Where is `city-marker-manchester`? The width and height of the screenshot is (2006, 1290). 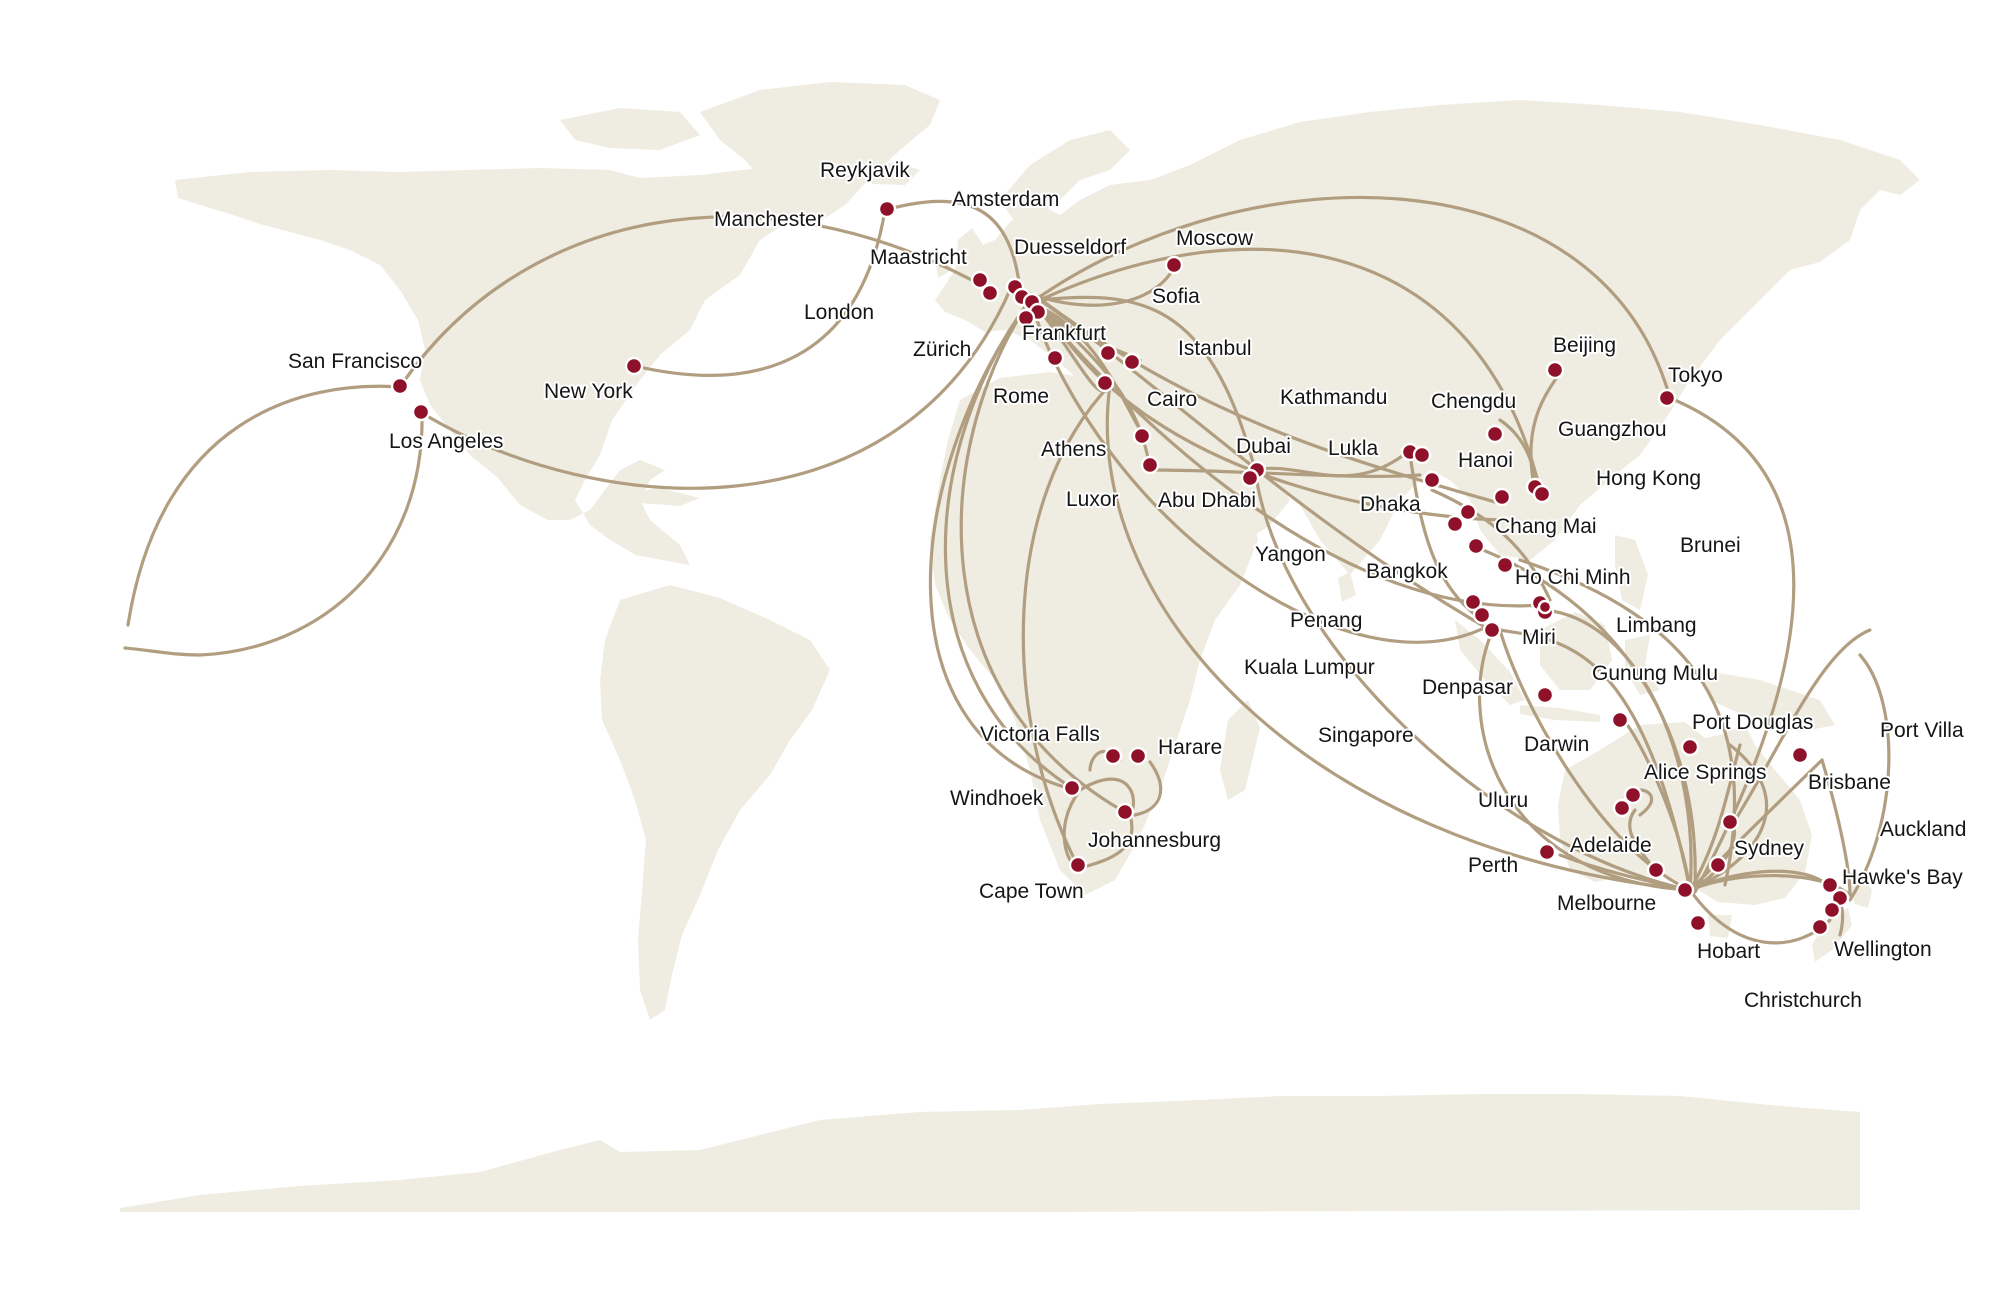 city-marker-manchester is located at coordinates (980, 280).